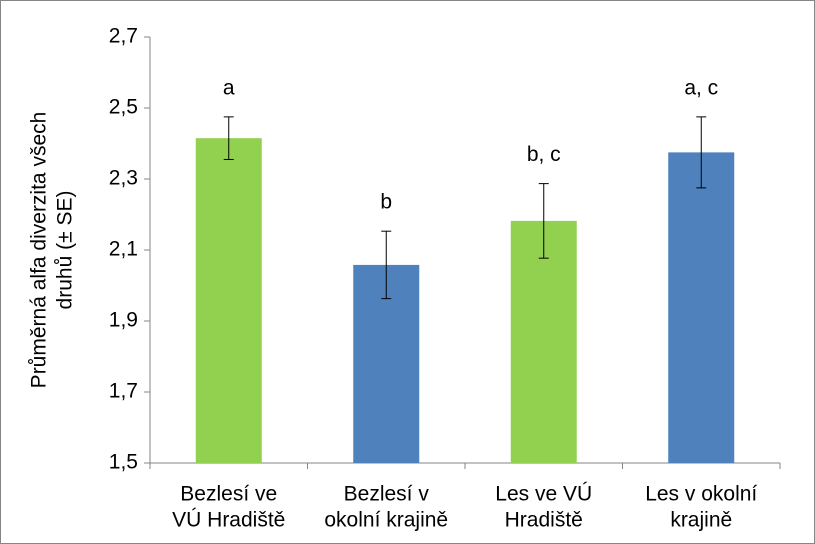 The width and height of the screenshot is (815, 544). What do you see at coordinates (701, 494) in the screenshot?
I see `x-tick-label: Les v okolní` at bounding box center [701, 494].